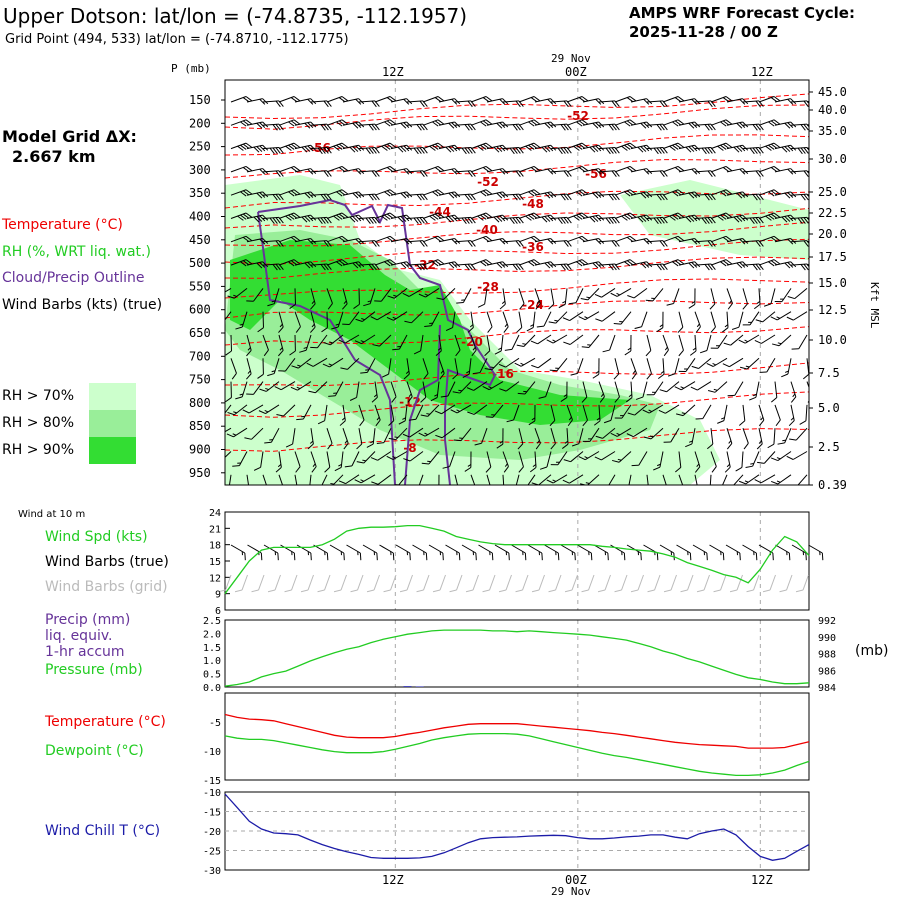  What do you see at coordinates (472, 342) in the screenshot?
I see `isotherm-label: -20` at bounding box center [472, 342].